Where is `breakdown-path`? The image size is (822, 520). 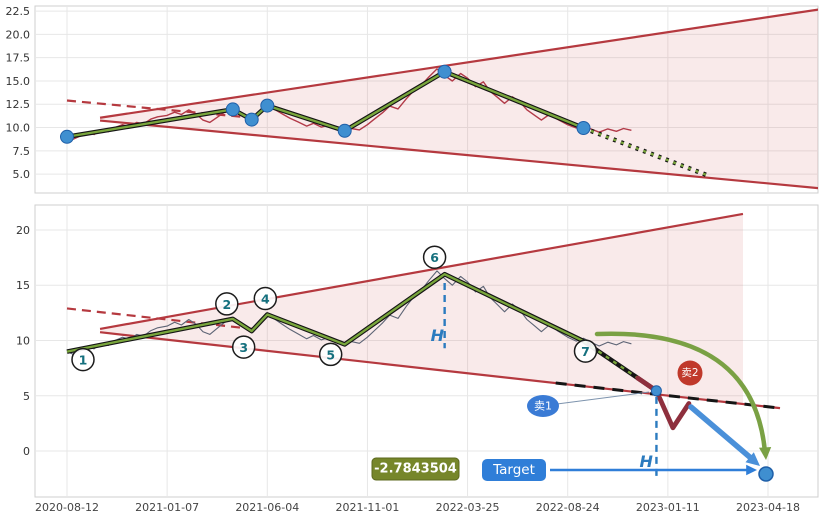
breakdown-path is located at coordinates (663, 403).